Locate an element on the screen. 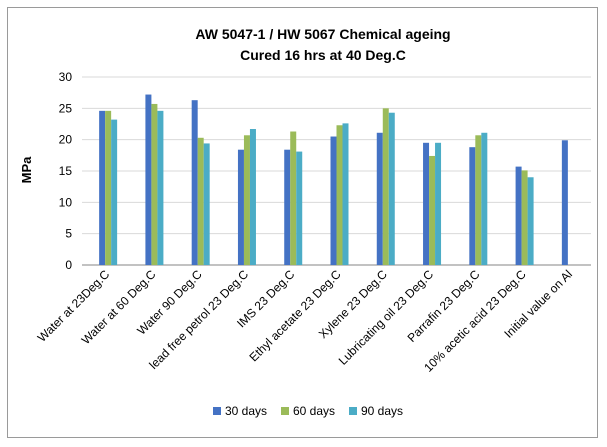  legend-entry: 90 days is located at coordinates (382, 411).